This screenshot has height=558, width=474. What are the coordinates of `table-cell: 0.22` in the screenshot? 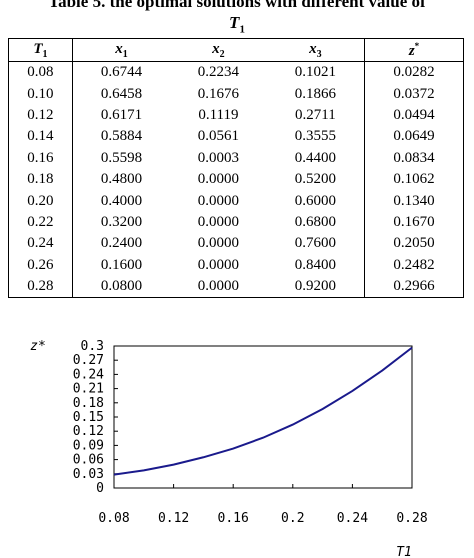 It's located at (40, 222).